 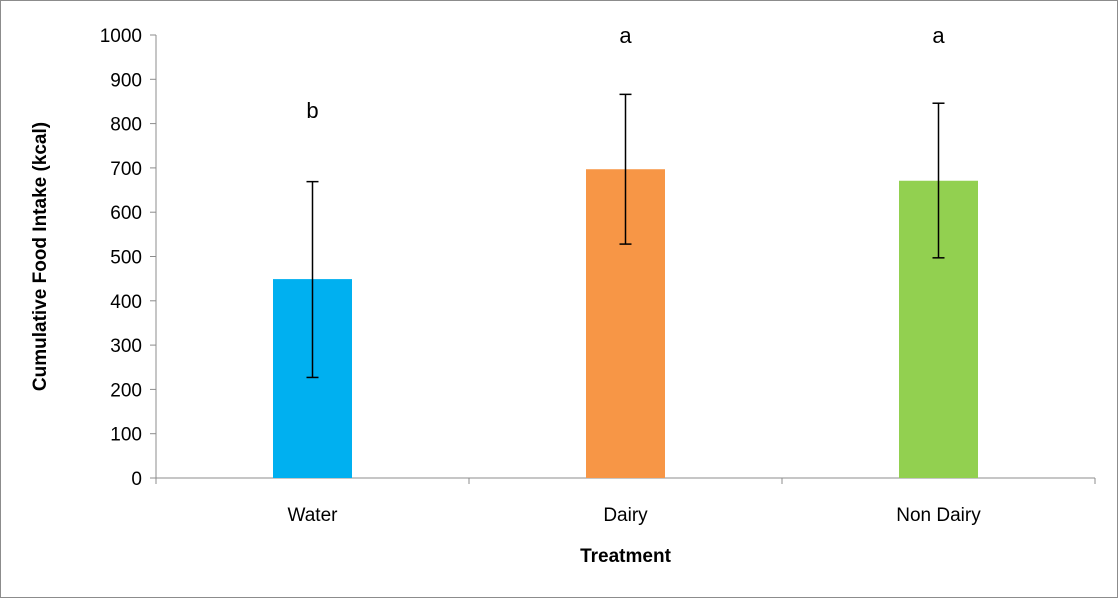 What do you see at coordinates (312, 110) in the screenshot?
I see `significance-label: b` at bounding box center [312, 110].